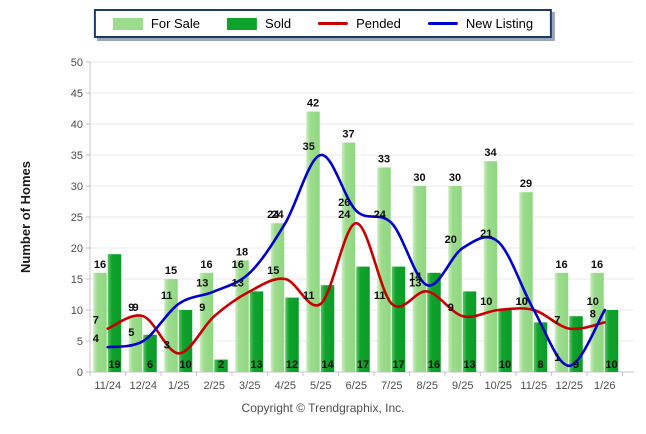 The image size is (646, 434). I want to click on x-axis-label: 3/25, so click(249, 386).